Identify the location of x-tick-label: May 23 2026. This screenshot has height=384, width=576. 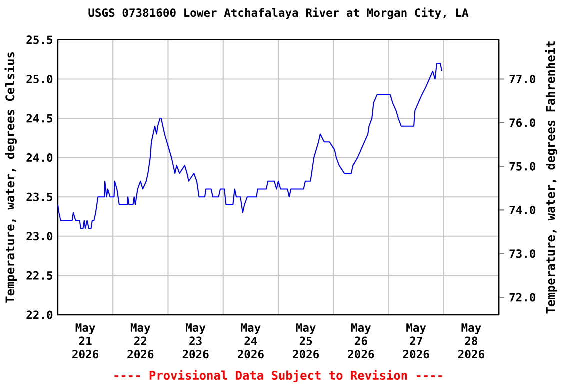
(195, 341).